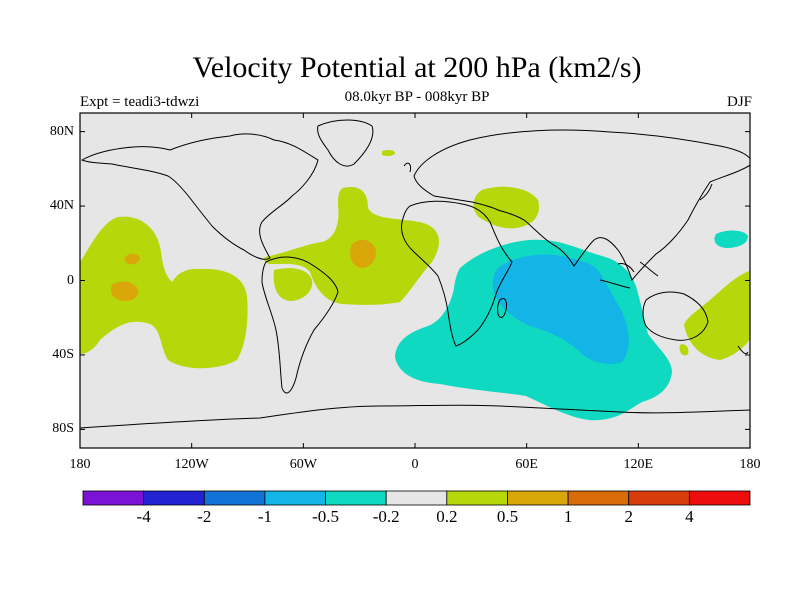 The width and height of the screenshot is (800, 600). Describe the element at coordinates (143, 516) in the screenshot. I see `colorbar-label: -4` at that location.